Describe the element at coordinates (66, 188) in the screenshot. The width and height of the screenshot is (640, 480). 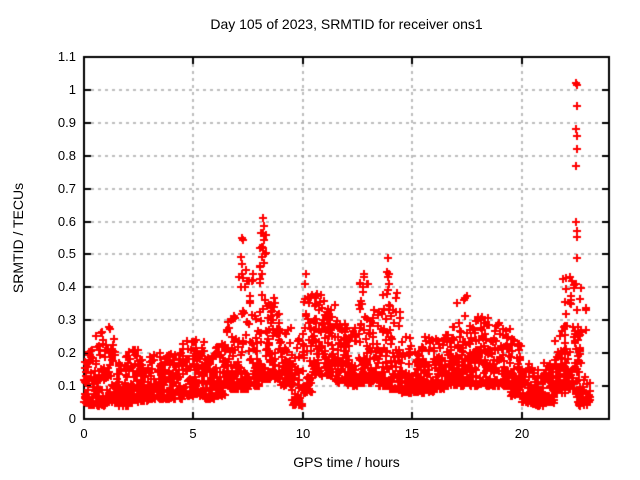
I see `y-tick-label: 0.7` at that location.